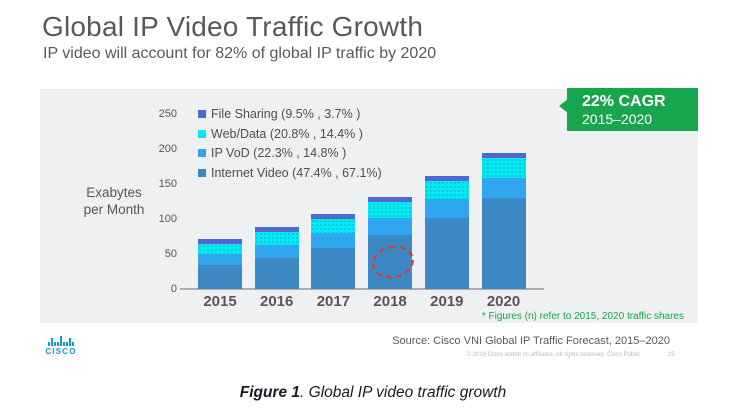 Image resolution: width=746 pixels, height=420 pixels. What do you see at coordinates (173, 289) in the screenshot?
I see `y-tick-label: 0` at bounding box center [173, 289].